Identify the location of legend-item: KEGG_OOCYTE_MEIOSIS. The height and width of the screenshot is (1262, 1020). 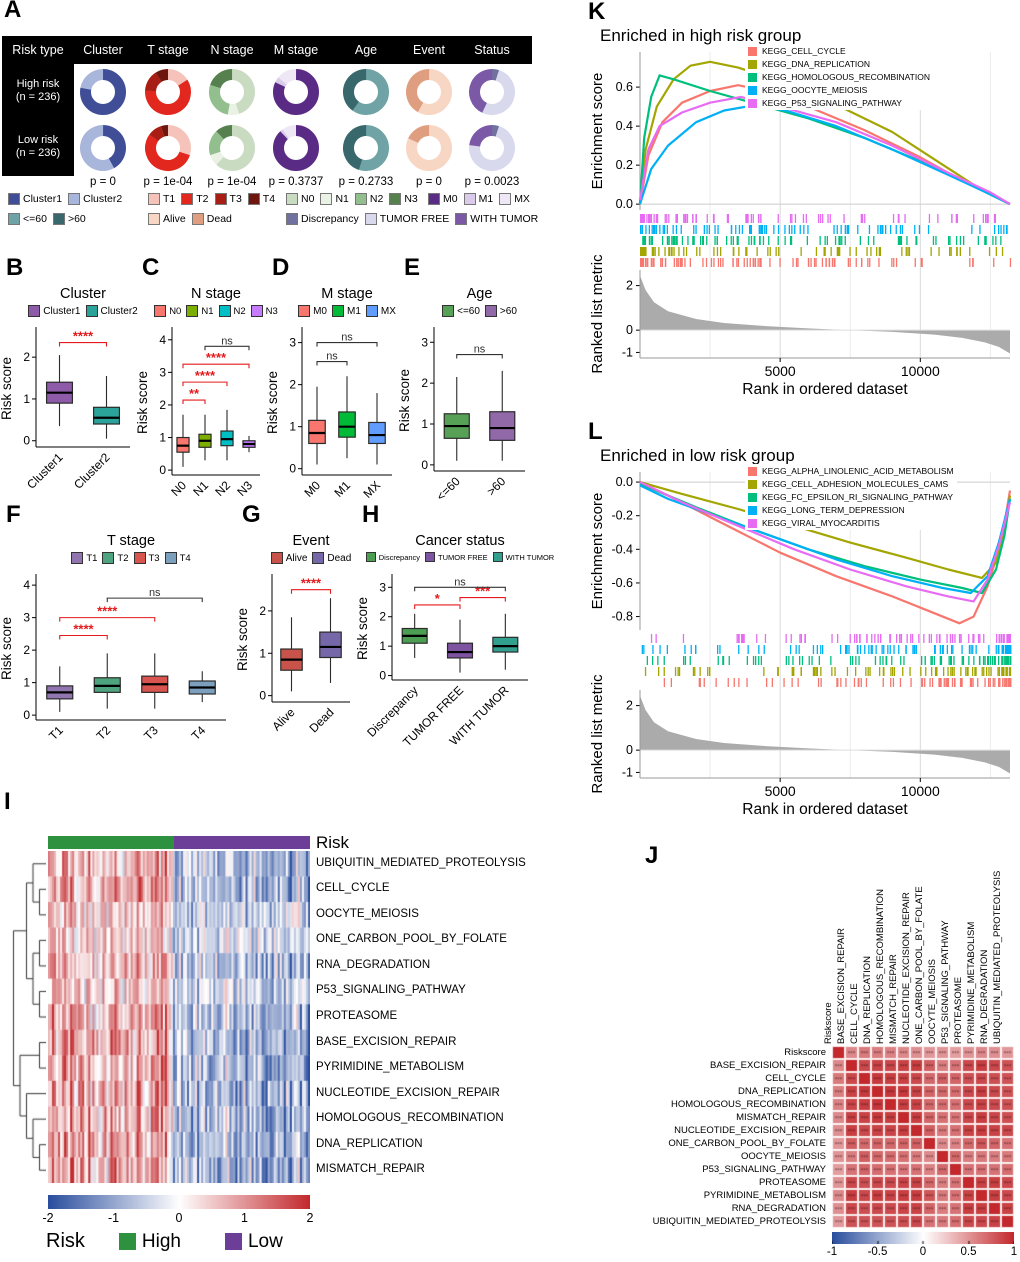
(839, 90).